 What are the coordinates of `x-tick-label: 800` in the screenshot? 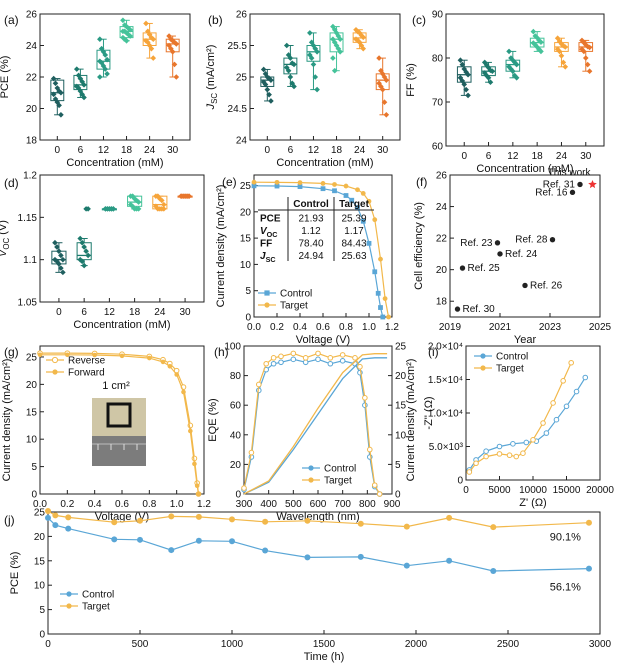 It's located at (367, 504).